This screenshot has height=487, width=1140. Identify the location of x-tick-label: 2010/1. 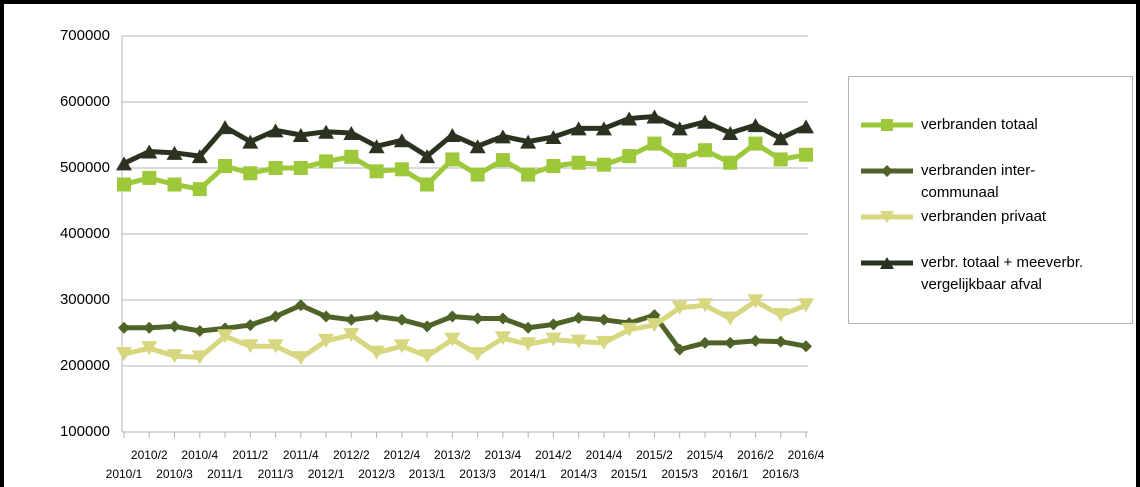
(124, 474).